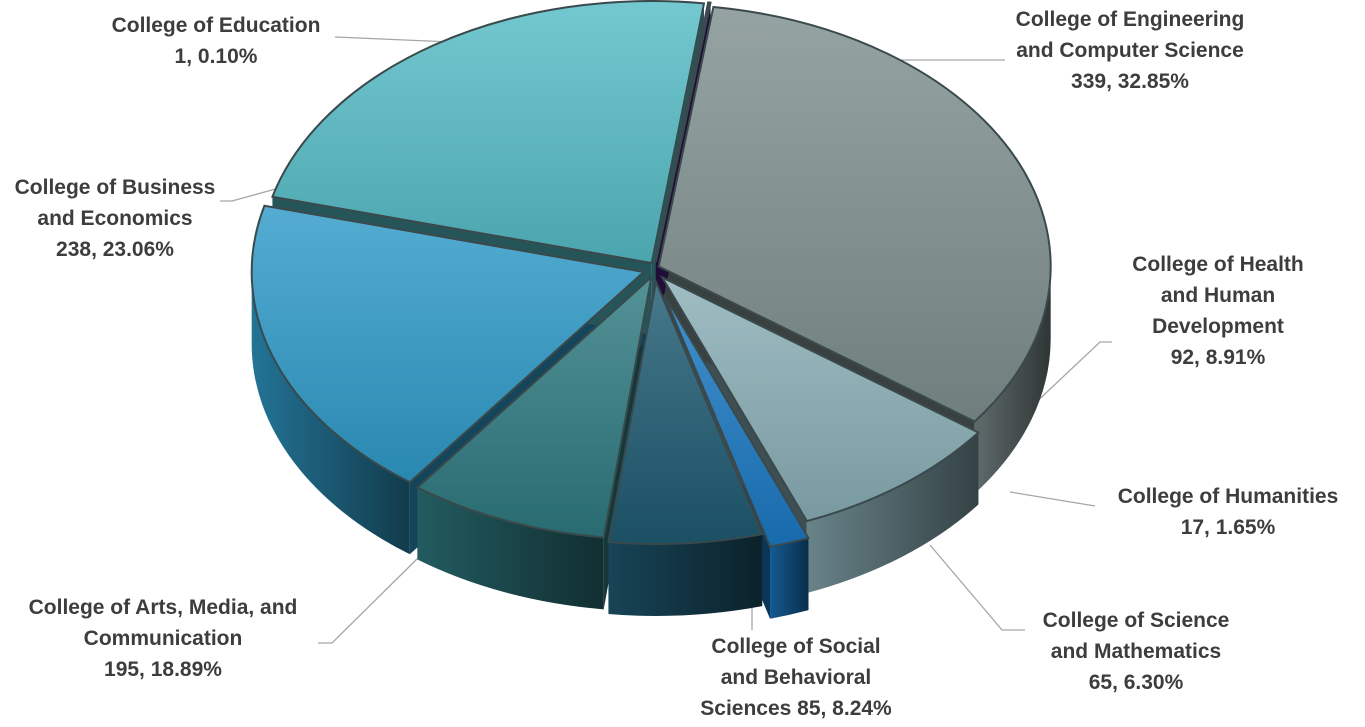 This screenshot has width=1365, height=727. I want to click on slice-value-label: 195, 18.89%, so click(163, 669).